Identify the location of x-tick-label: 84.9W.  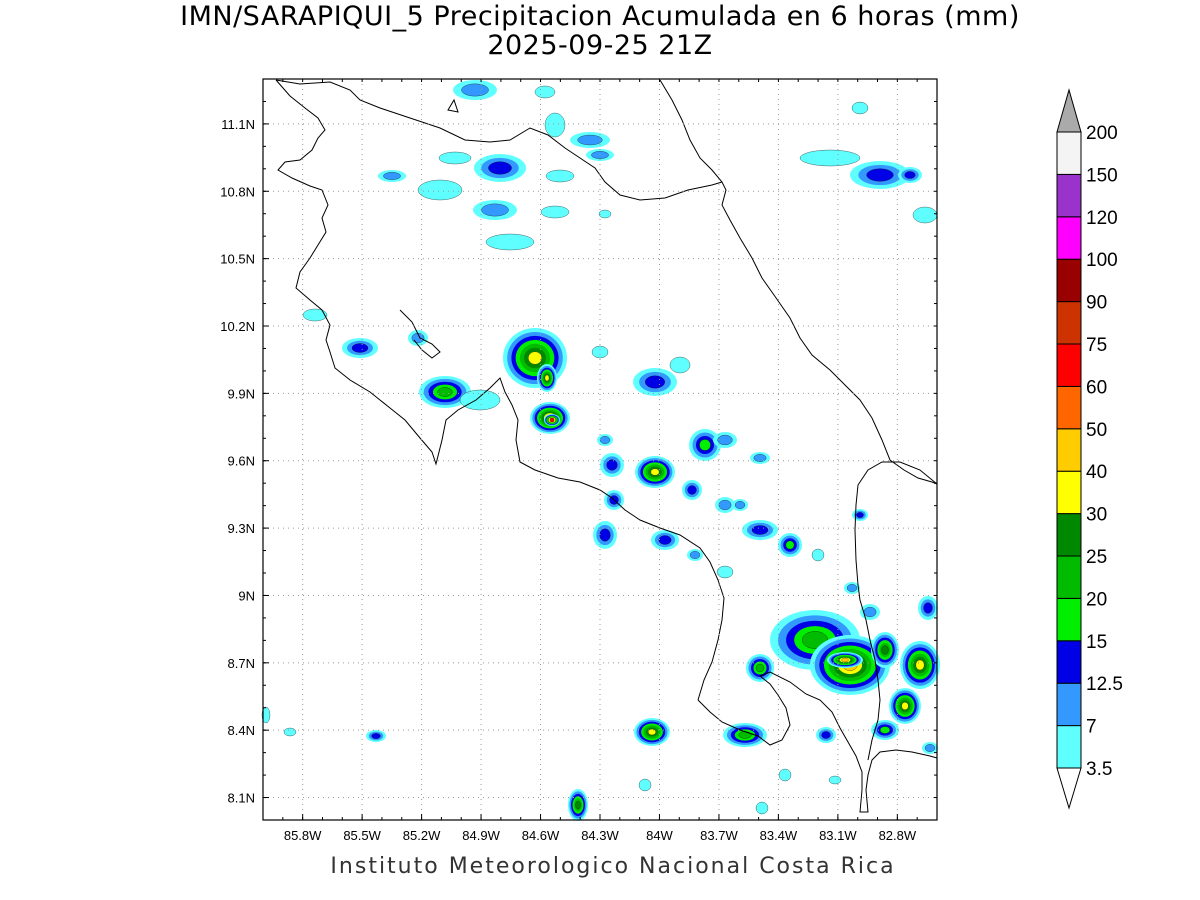
(481, 835).